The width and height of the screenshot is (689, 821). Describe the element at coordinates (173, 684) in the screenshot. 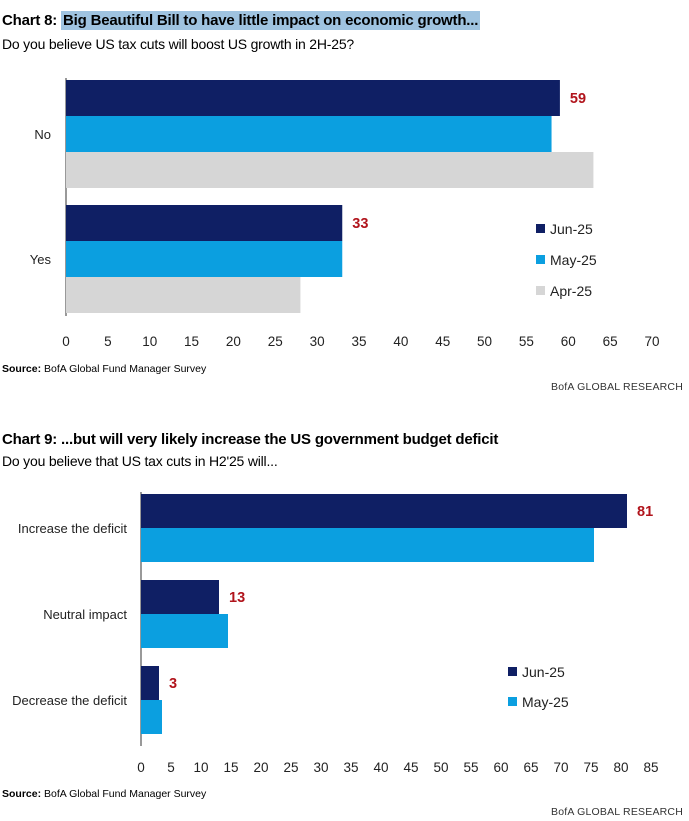

I see `data-label-jun-25-decrease-the-deficit: 3` at that location.